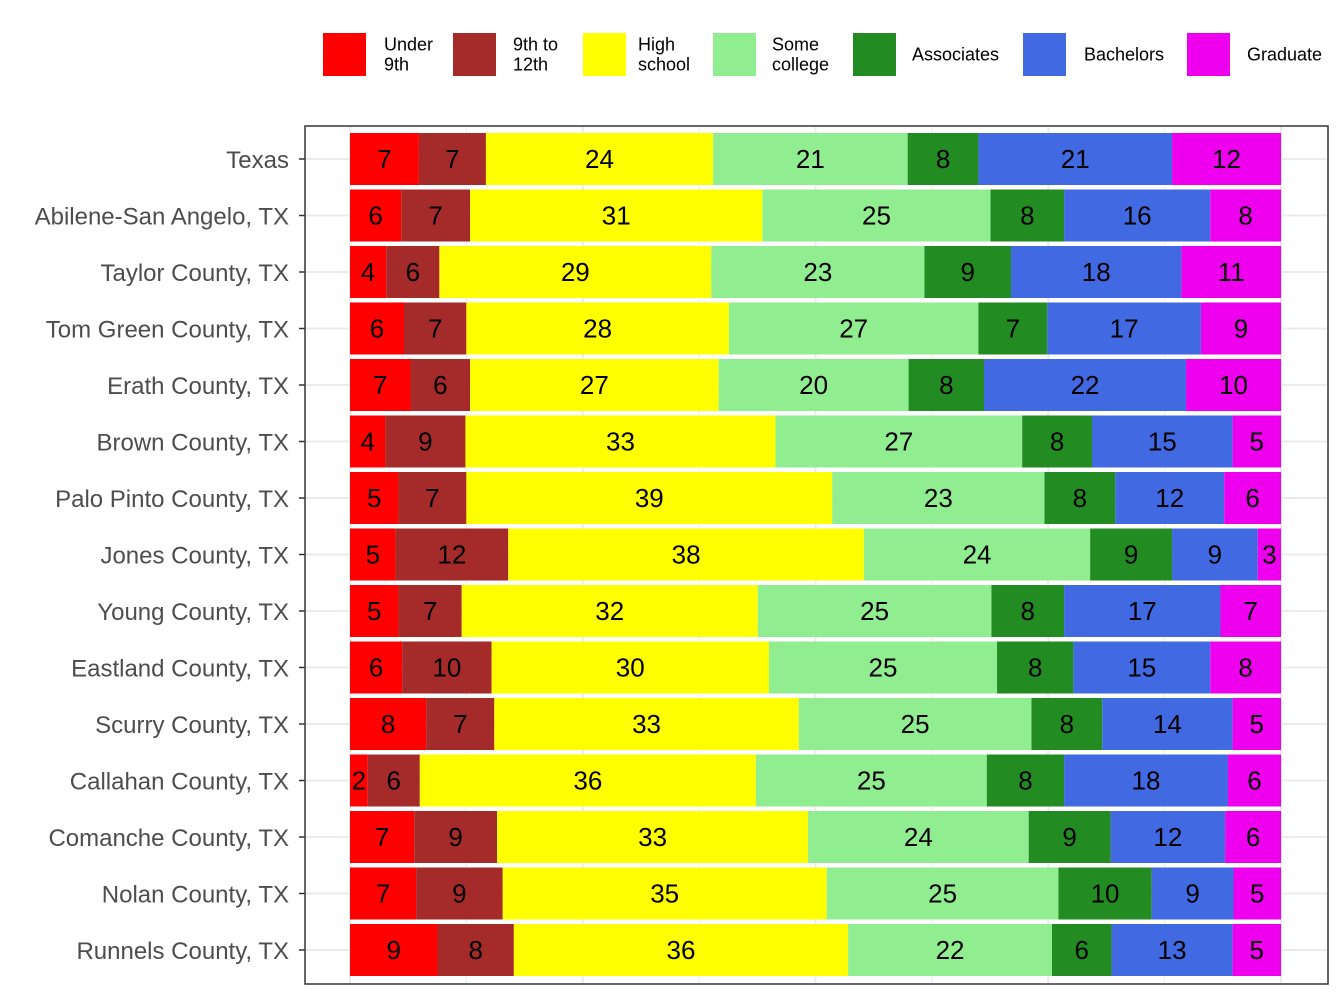 The width and height of the screenshot is (1344, 1008). What do you see at coordinates (172, 499) in the screenshot?
I see `y-tick-label: Palo Pinto County, TX` at bounding box center [172, 499].